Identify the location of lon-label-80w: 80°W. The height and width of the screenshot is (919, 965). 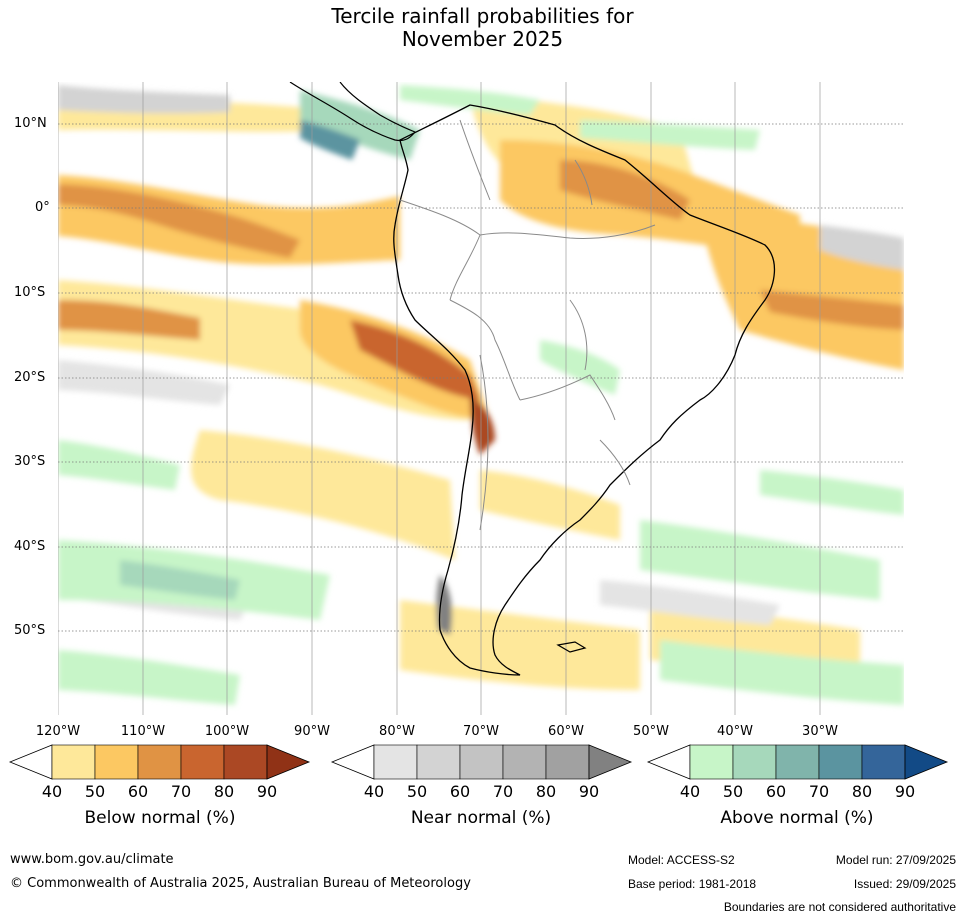
(397, 731).